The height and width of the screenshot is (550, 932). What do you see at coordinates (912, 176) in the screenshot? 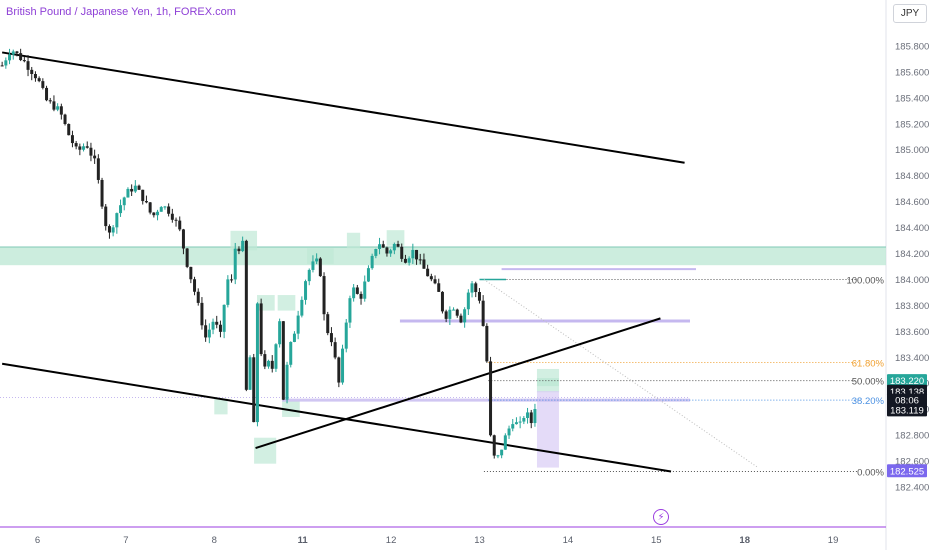
I see `price-tick-label: 184.800` at bounding box center [912, 176].